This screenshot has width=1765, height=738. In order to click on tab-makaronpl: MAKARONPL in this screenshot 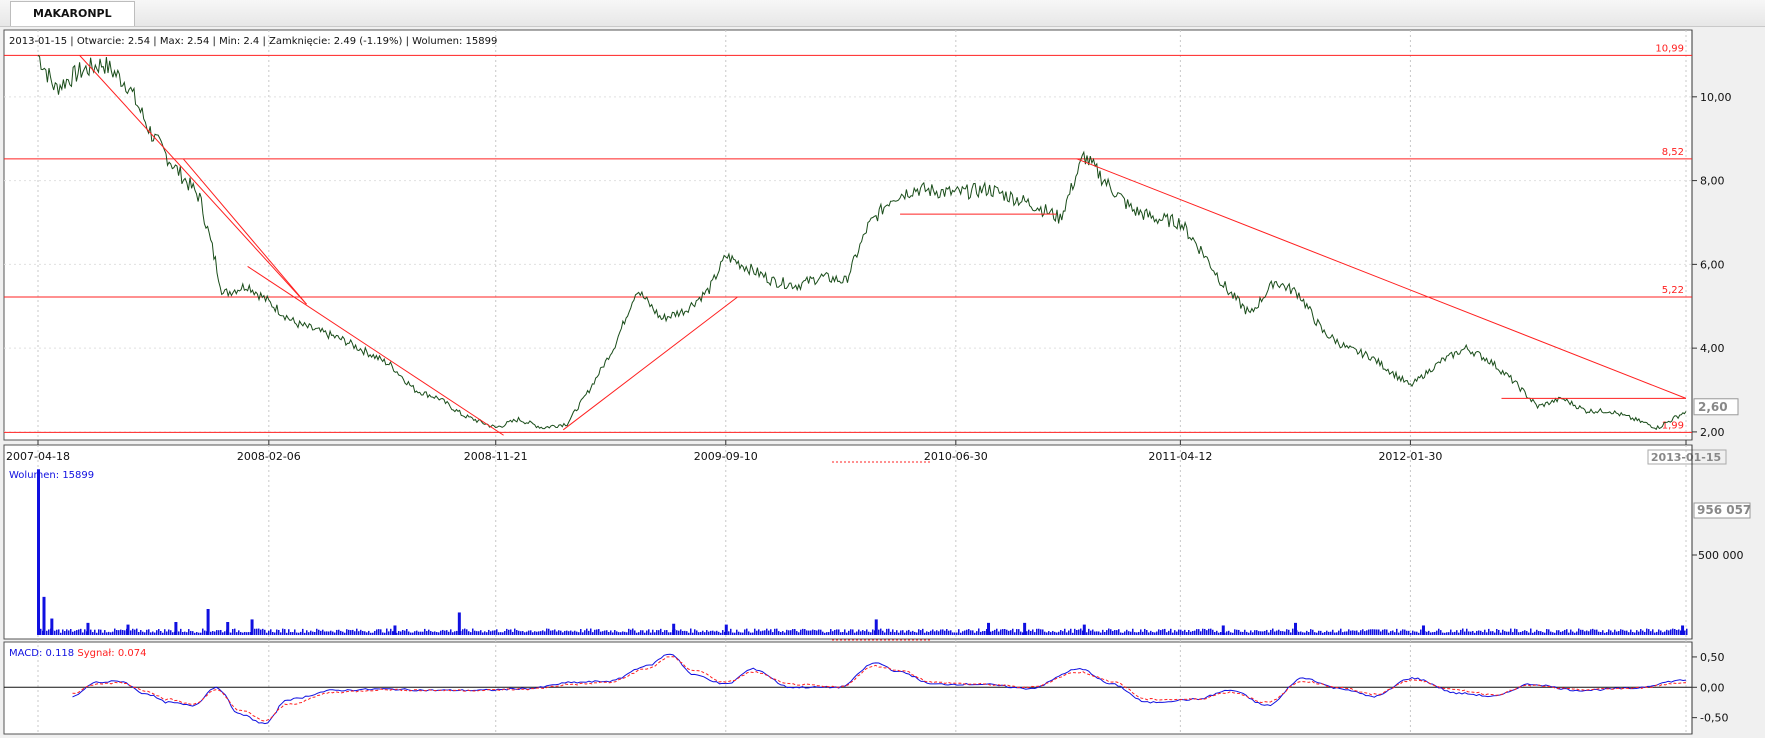, I will do `click(72, 13)`.